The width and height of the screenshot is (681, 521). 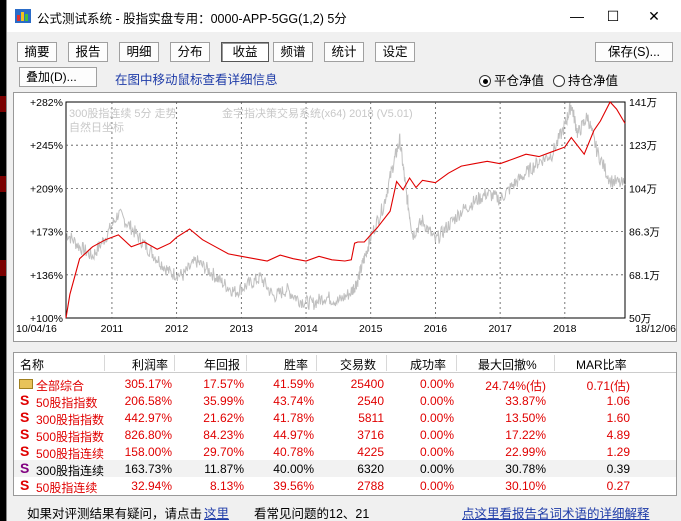 I want to click on row-drawdown: 24.74%(估), so click(x=515, y=386).